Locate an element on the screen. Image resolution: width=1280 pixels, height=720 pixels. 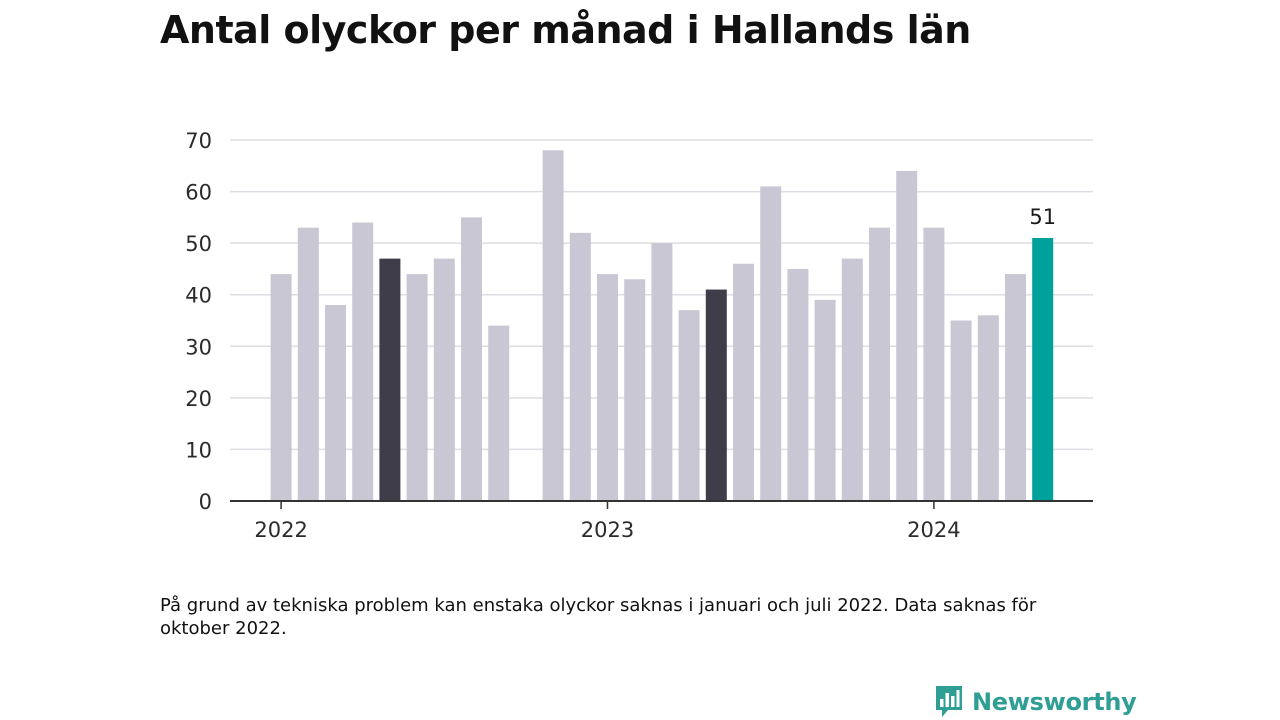
y-tick-label: 10 is located at coordinates (198, 450).